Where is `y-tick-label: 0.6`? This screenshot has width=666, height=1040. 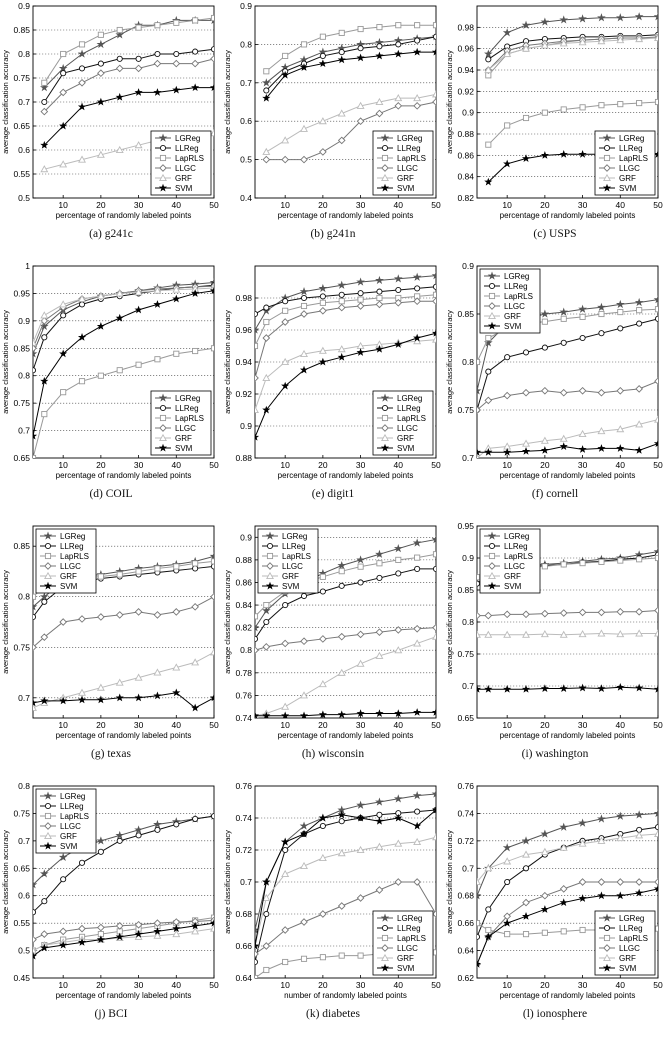 y-tick-label: 0.6 is located at coordinates (24, 896).